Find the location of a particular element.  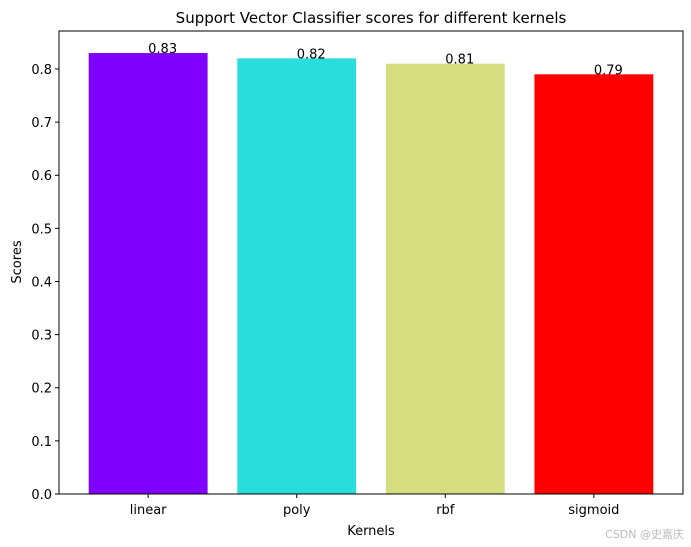

y-tick-label: 0.3 is located at coordinates (41, 336).